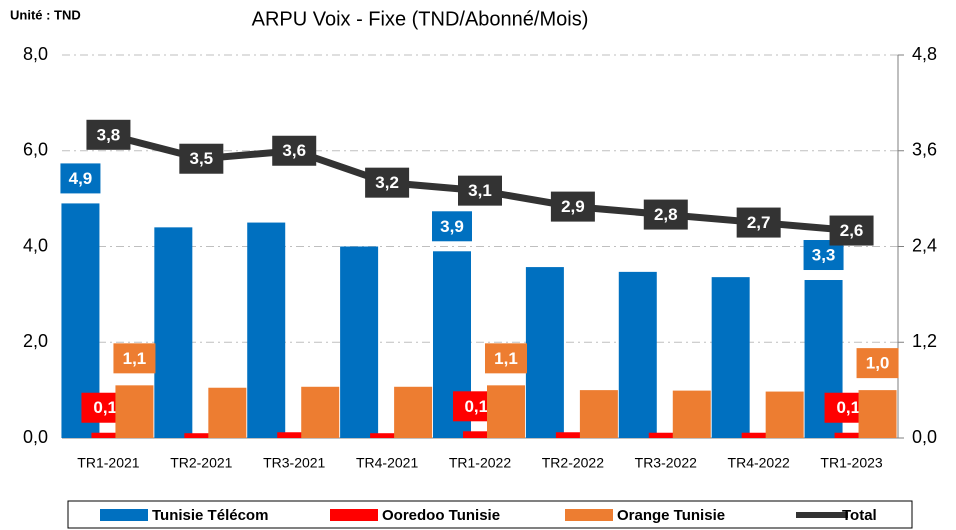 The height and width of the screenshot is (530, 956). I want to click on y-tick-label: 8,0, so click(35, 54).